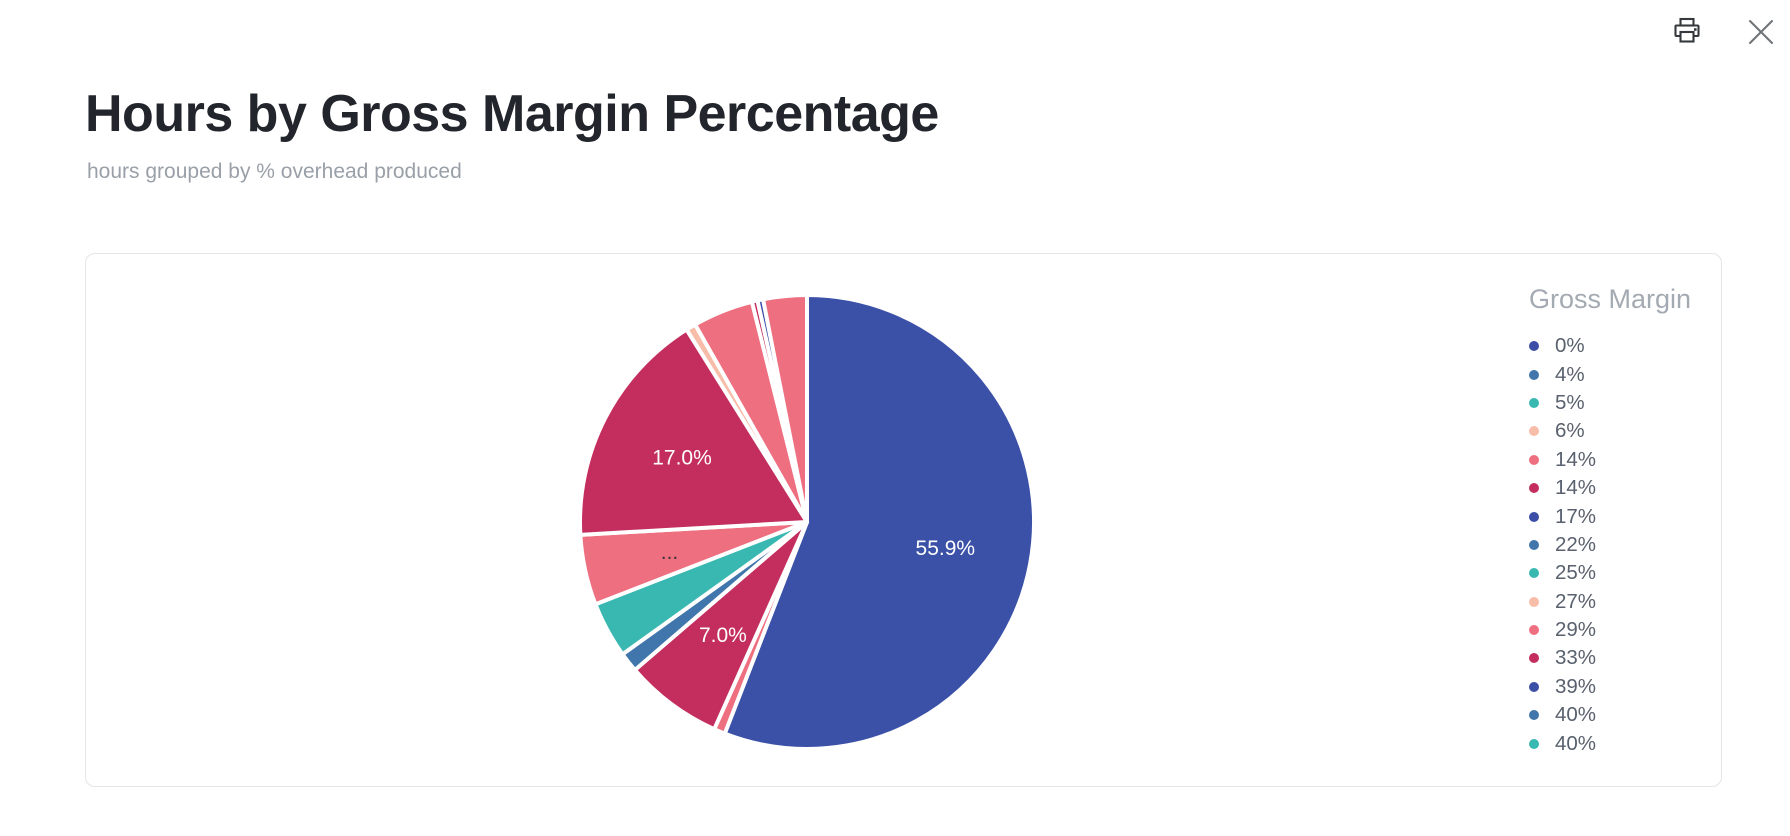  Describe the element at coordinates (1624, 687) in the screenshot. I see `legend-item: 39%` at that location.